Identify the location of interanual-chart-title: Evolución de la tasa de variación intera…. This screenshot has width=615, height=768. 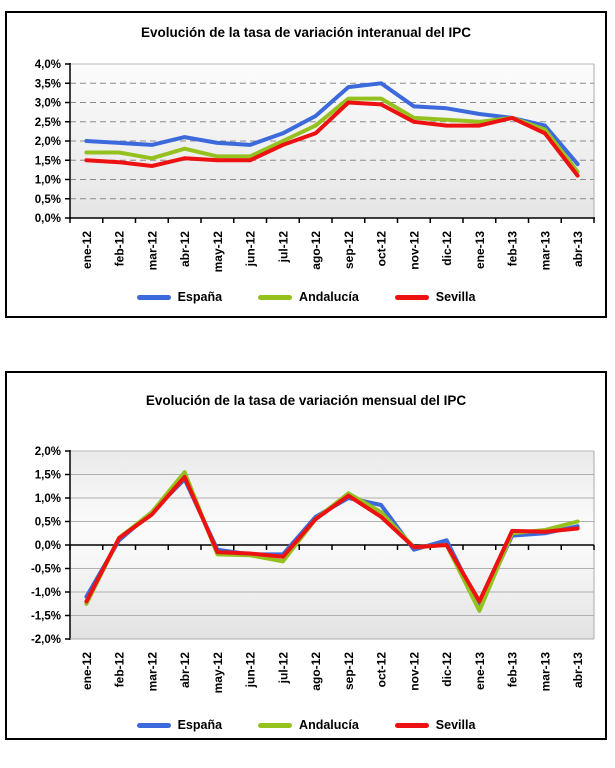
(306, 32).